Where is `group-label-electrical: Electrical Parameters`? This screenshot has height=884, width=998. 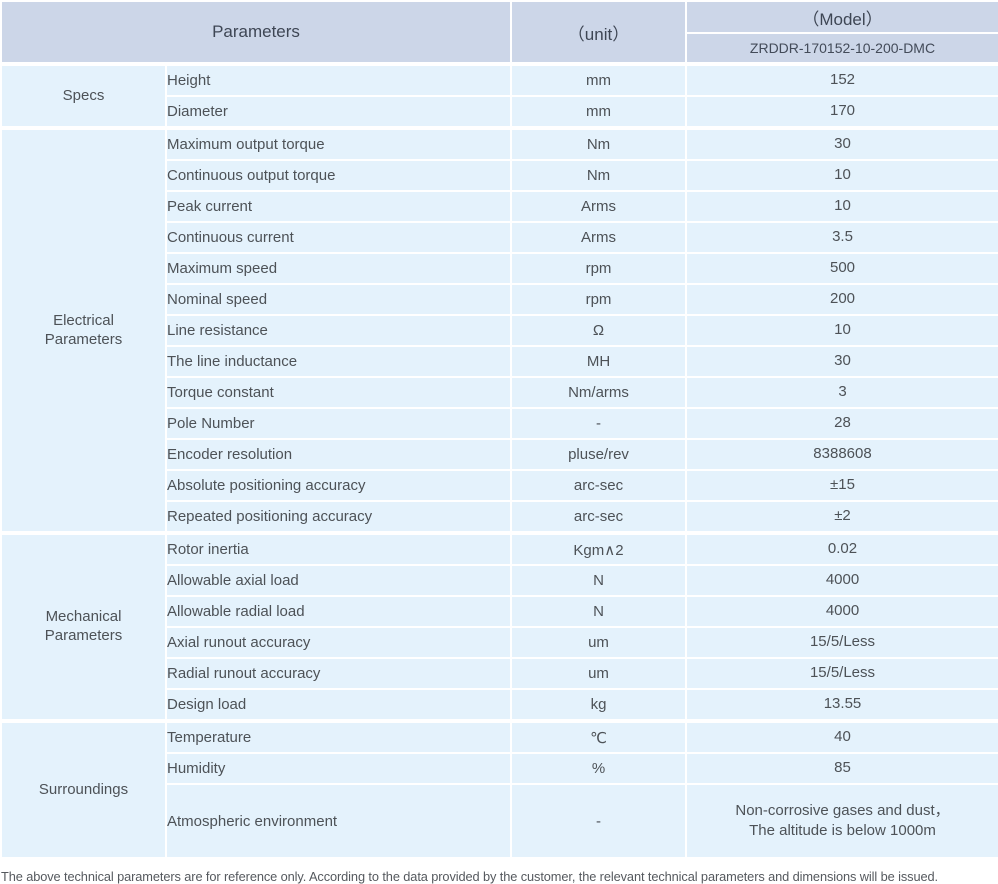
group-label-electrical: Electrical Parameters is located at coordinates (83, 330).